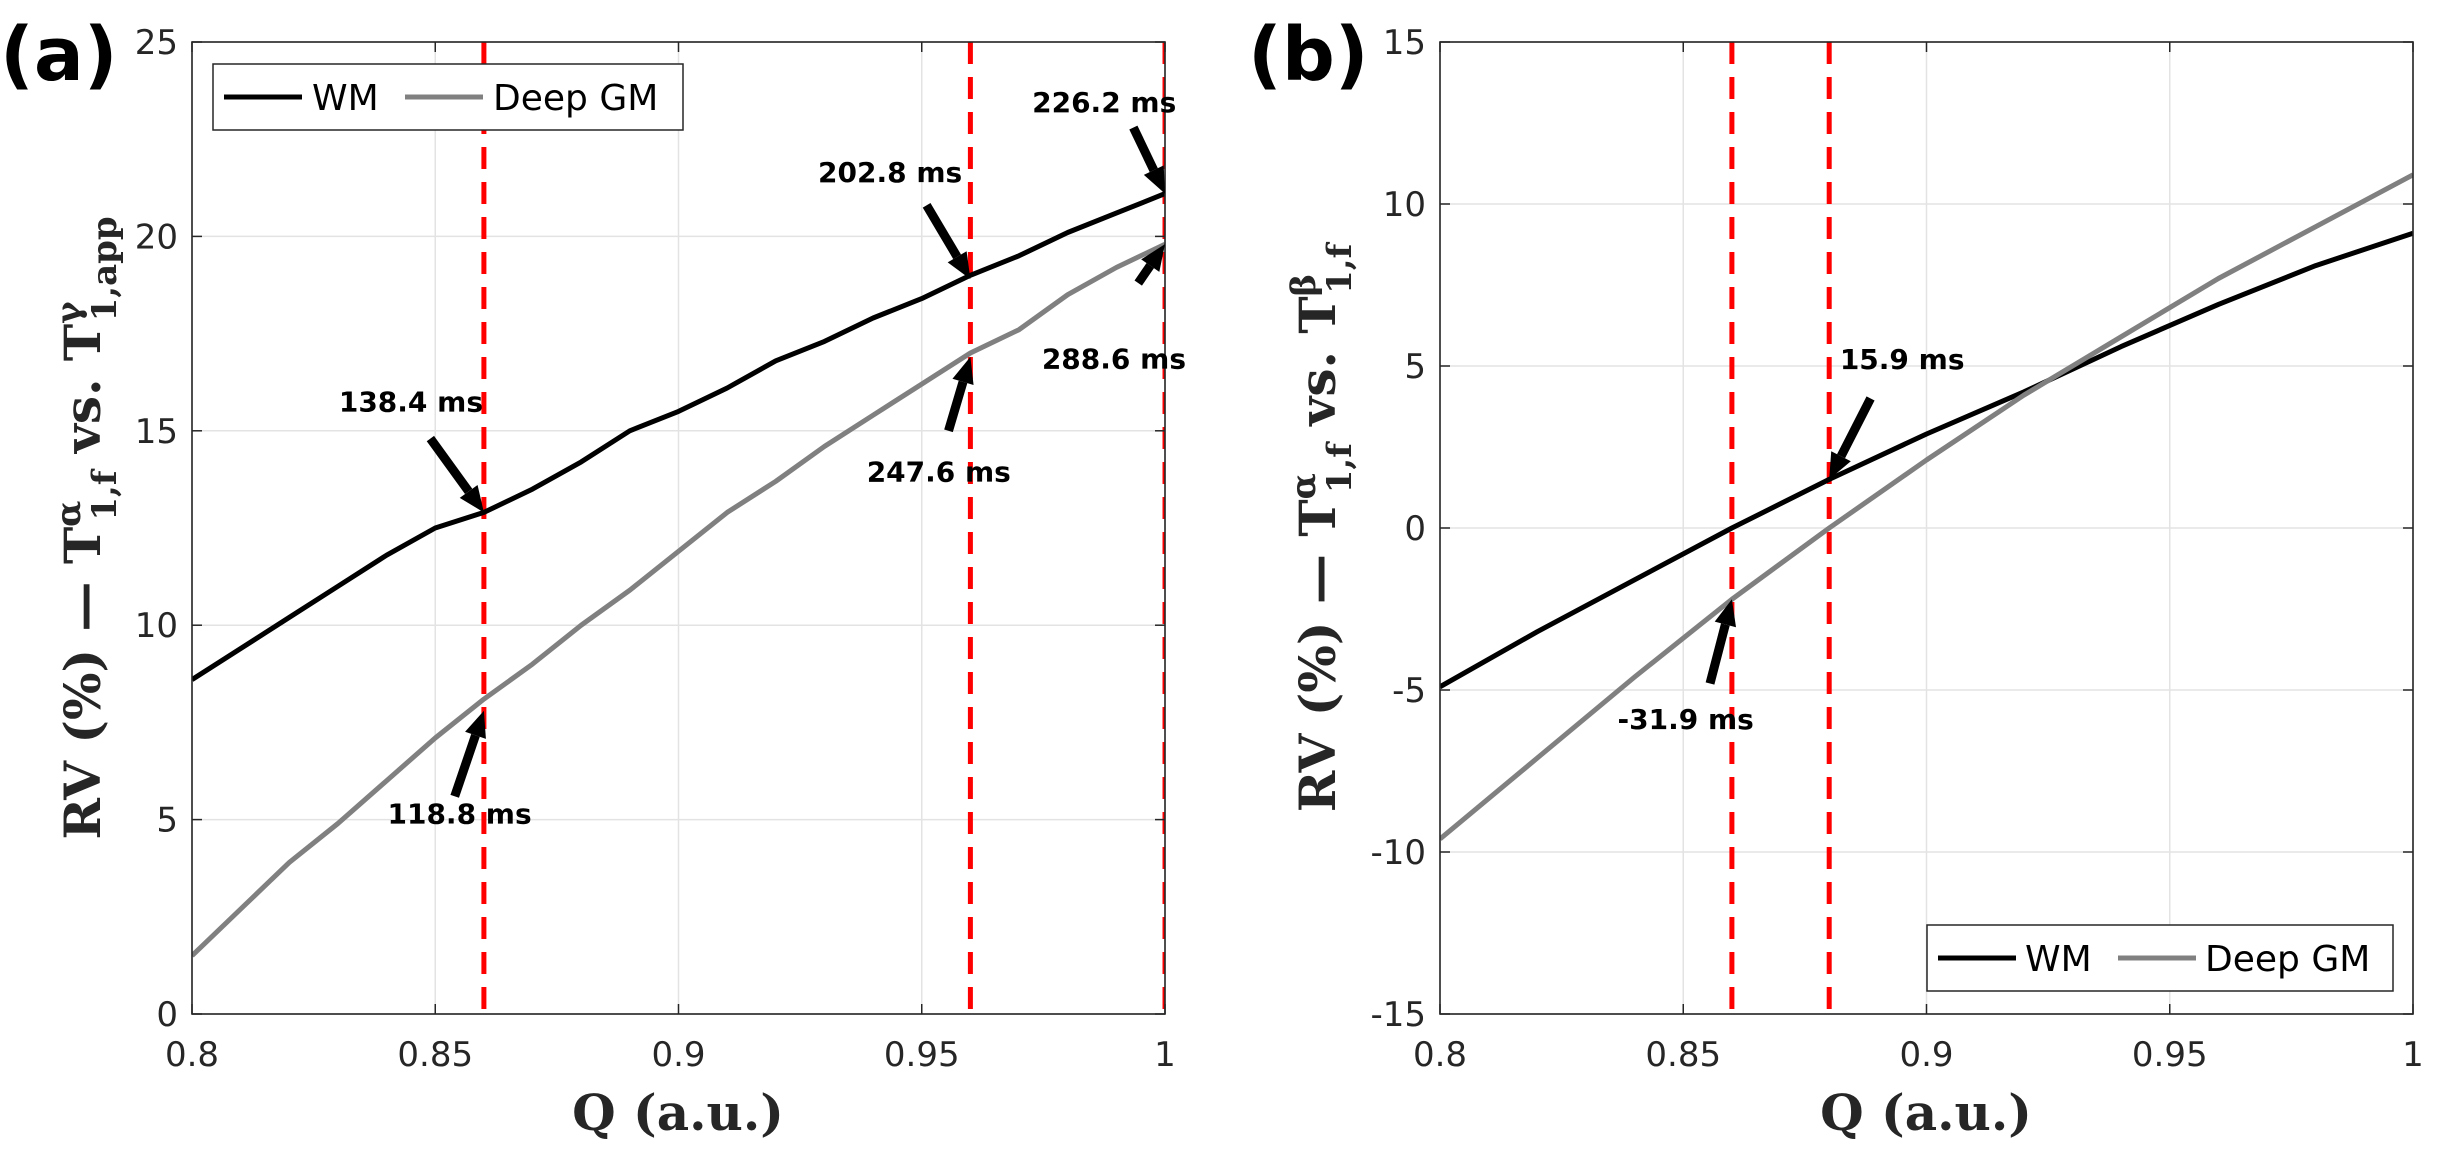 The height and width of the screenshot is (1162, 2441). I want to click on legend-label-deepgm-a: Deep GM, so click(575, 98).